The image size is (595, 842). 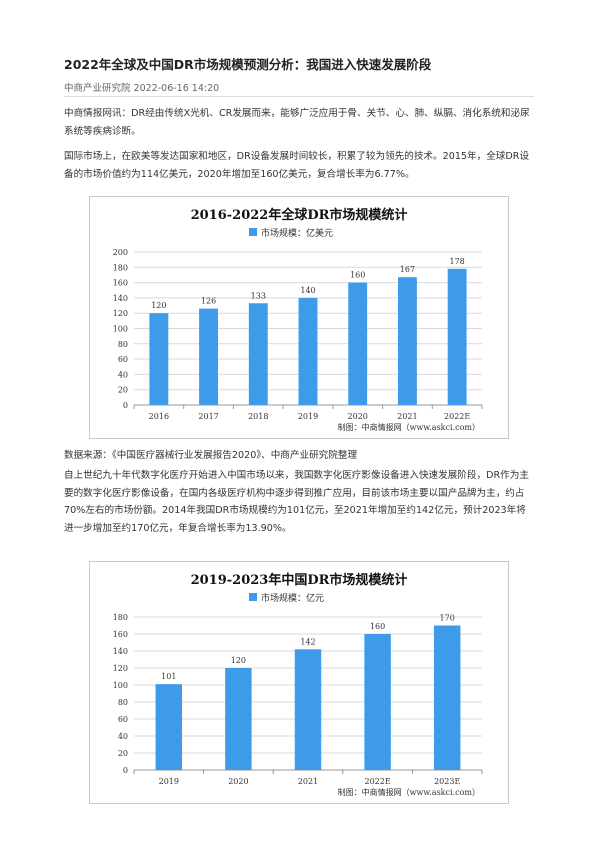 I want to click on data-label-2016: 120, so click(x=158, y=305).